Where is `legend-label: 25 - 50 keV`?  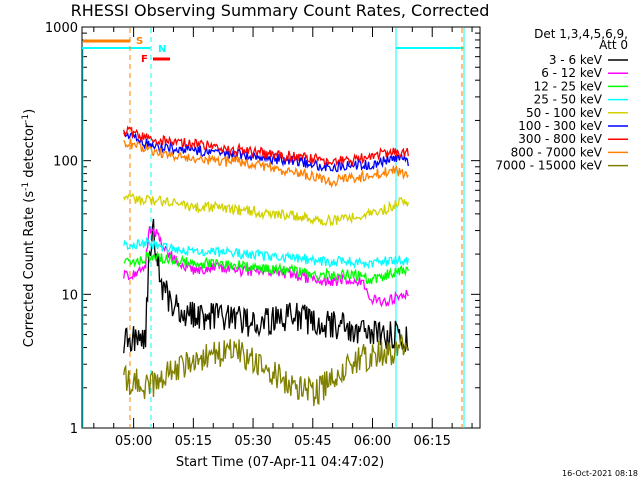 legend-label: 25 - 50 keV is located at coordinates (568, 100).